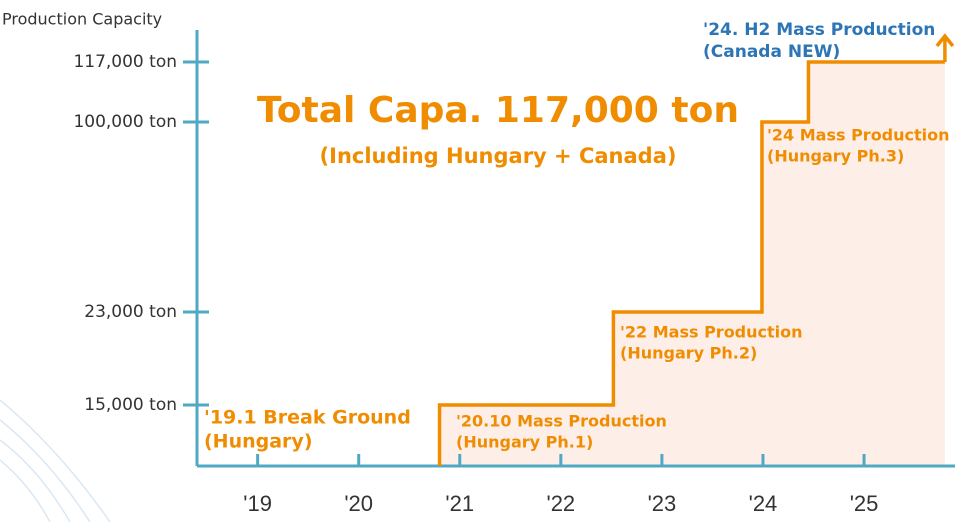 Image resolution: width=955 pixels, height=526 pixels. Describe the element at coordinates (688, 353) in the screenshot. I see `annotation: (Hungary Ph.2)` at that location.